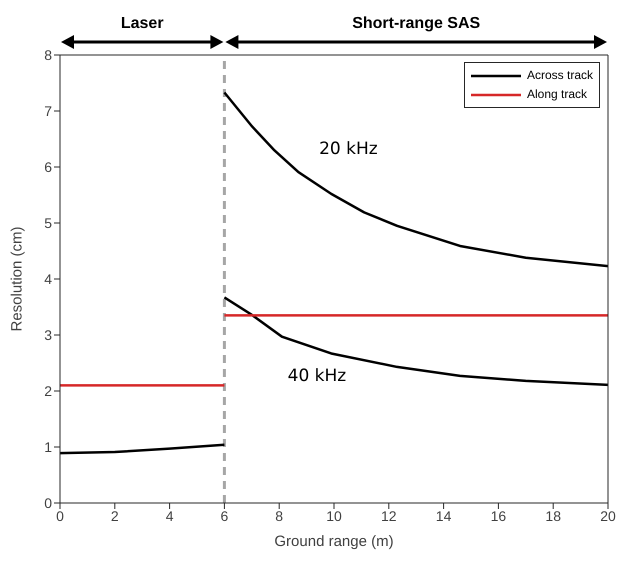 Image resolution: width=629 pixels, height=561 pixels. What do you see at coordinates (279, 516) in the screenshot?
I see `x-tick-label: 8` at bounding box center [279, 516].